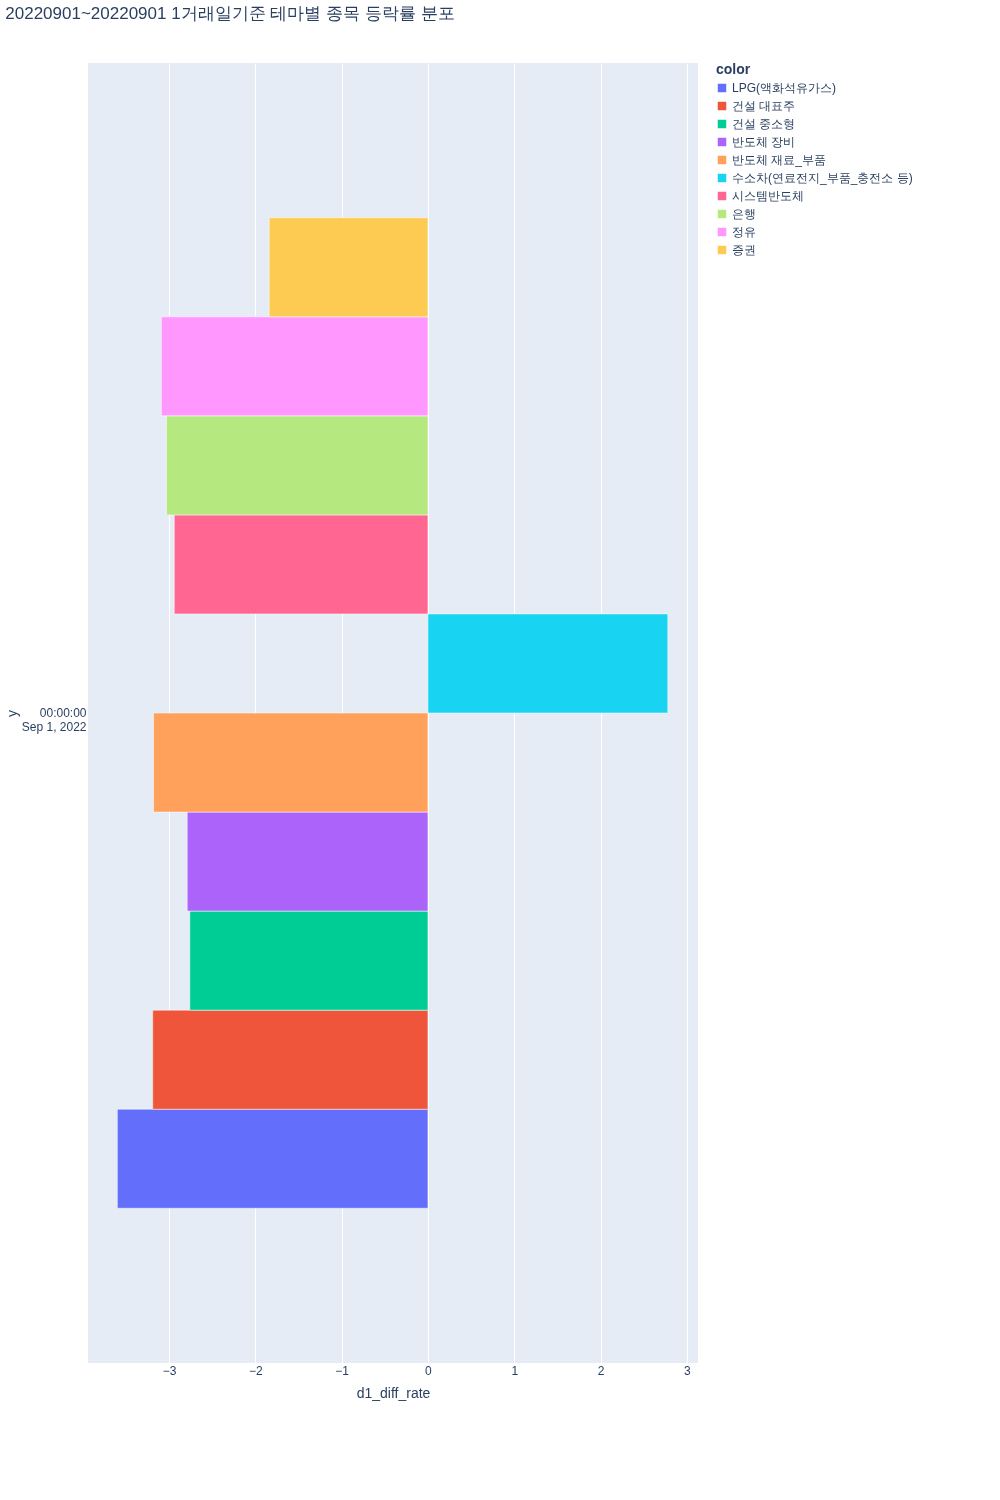  Describe the element at coordinates (744, 214) in the screenshot. I see `legend-label: 은행` at that location.